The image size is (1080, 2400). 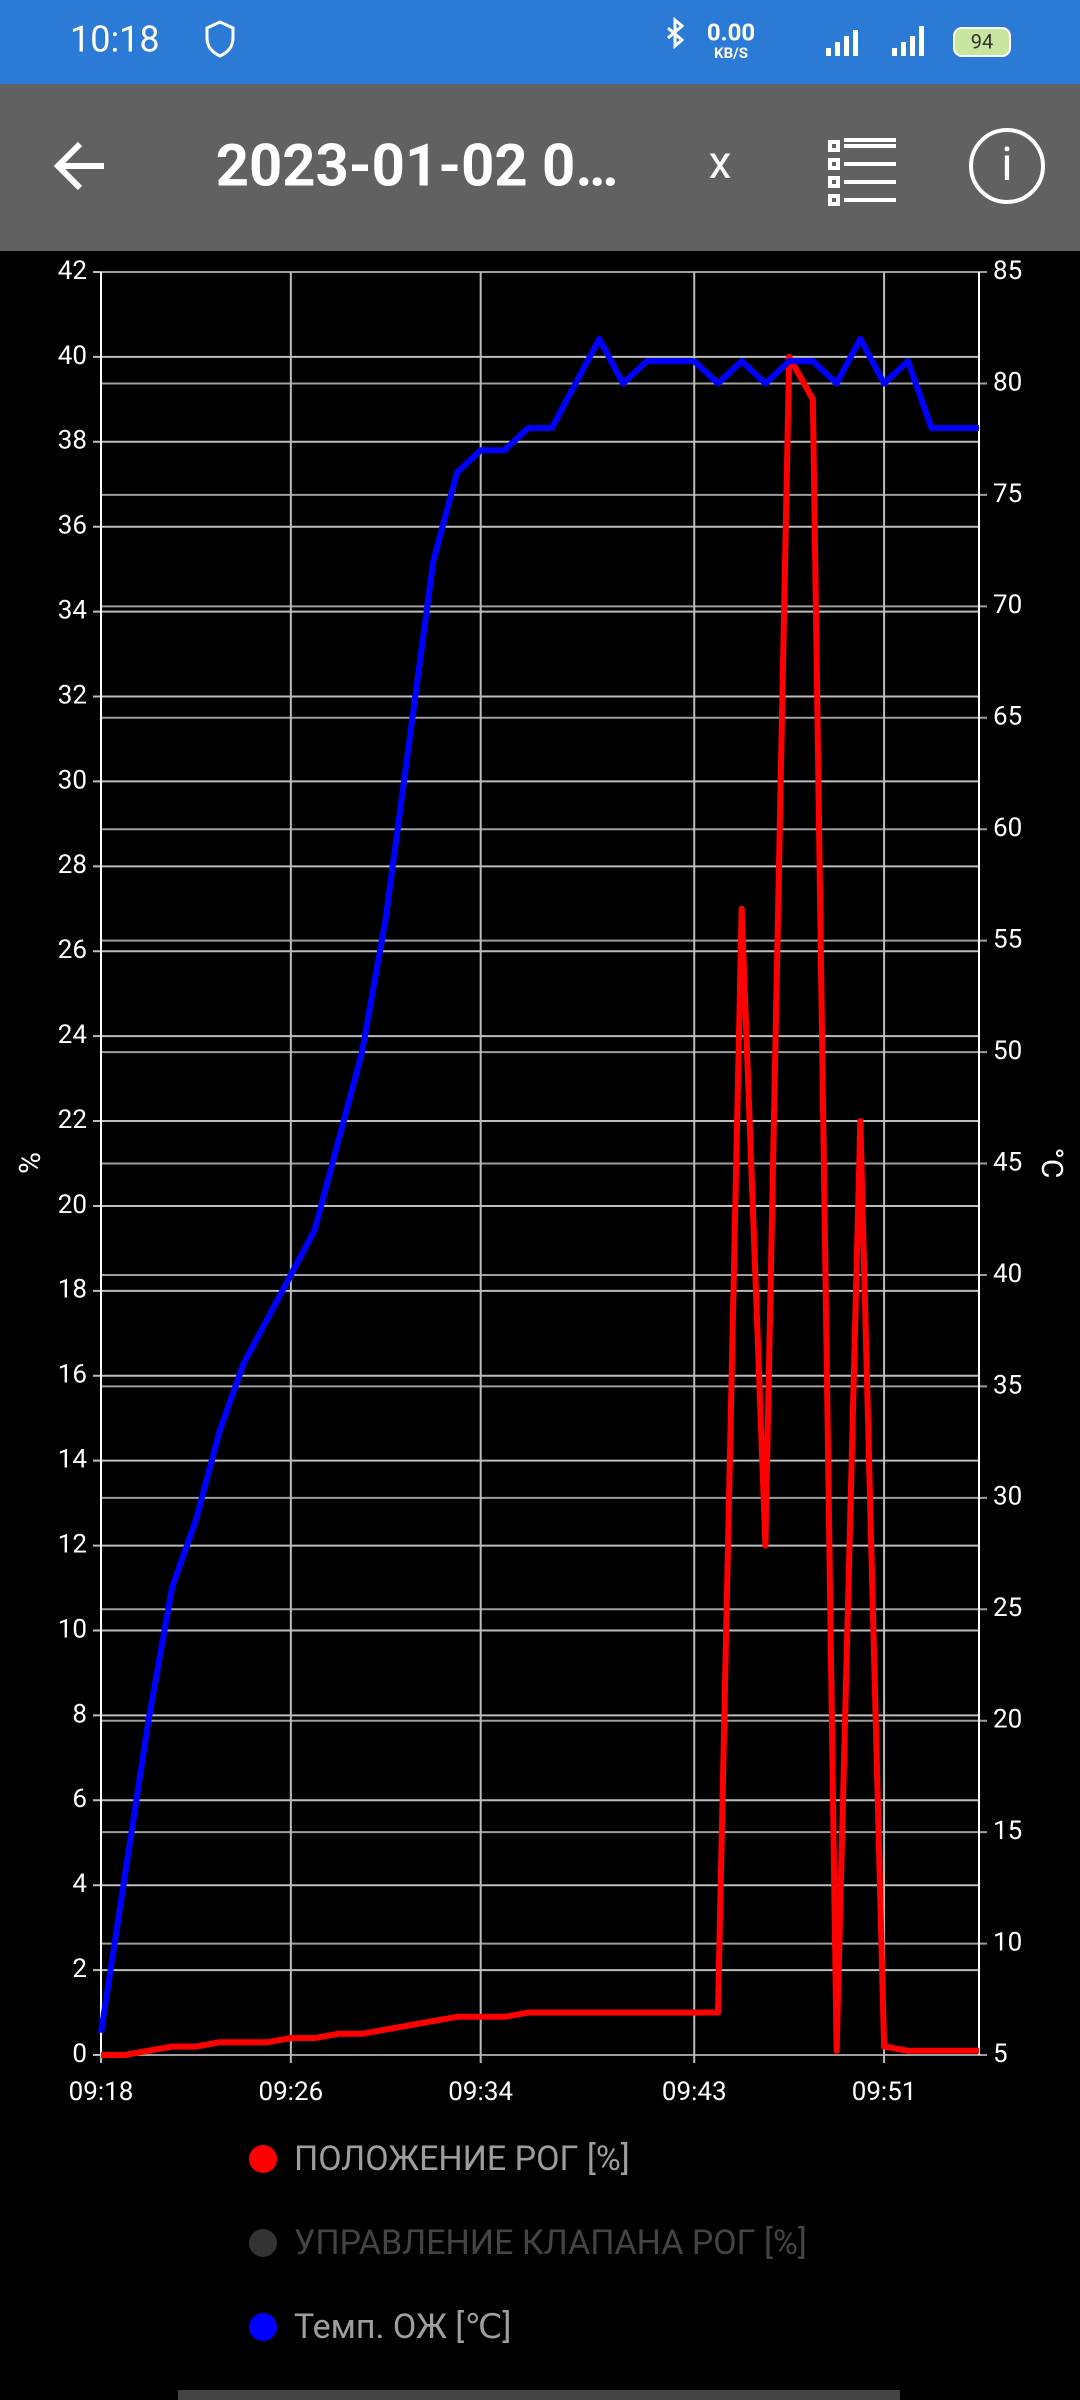 I want to click on y-tick-label: 4, so click(x=79, y=1884).